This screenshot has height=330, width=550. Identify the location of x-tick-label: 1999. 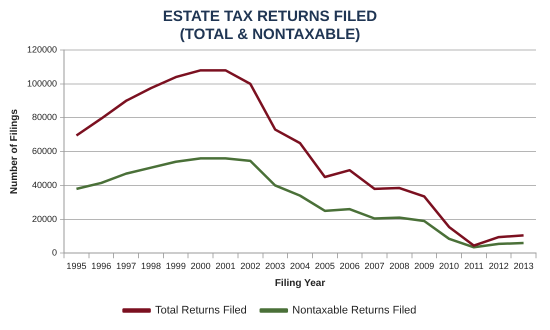
(176, 266).